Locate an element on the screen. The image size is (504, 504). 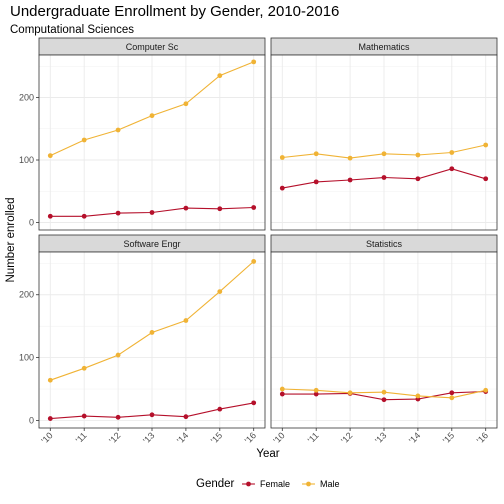
facet-strip-label: Mathematics is located at coordinates (384, 47).